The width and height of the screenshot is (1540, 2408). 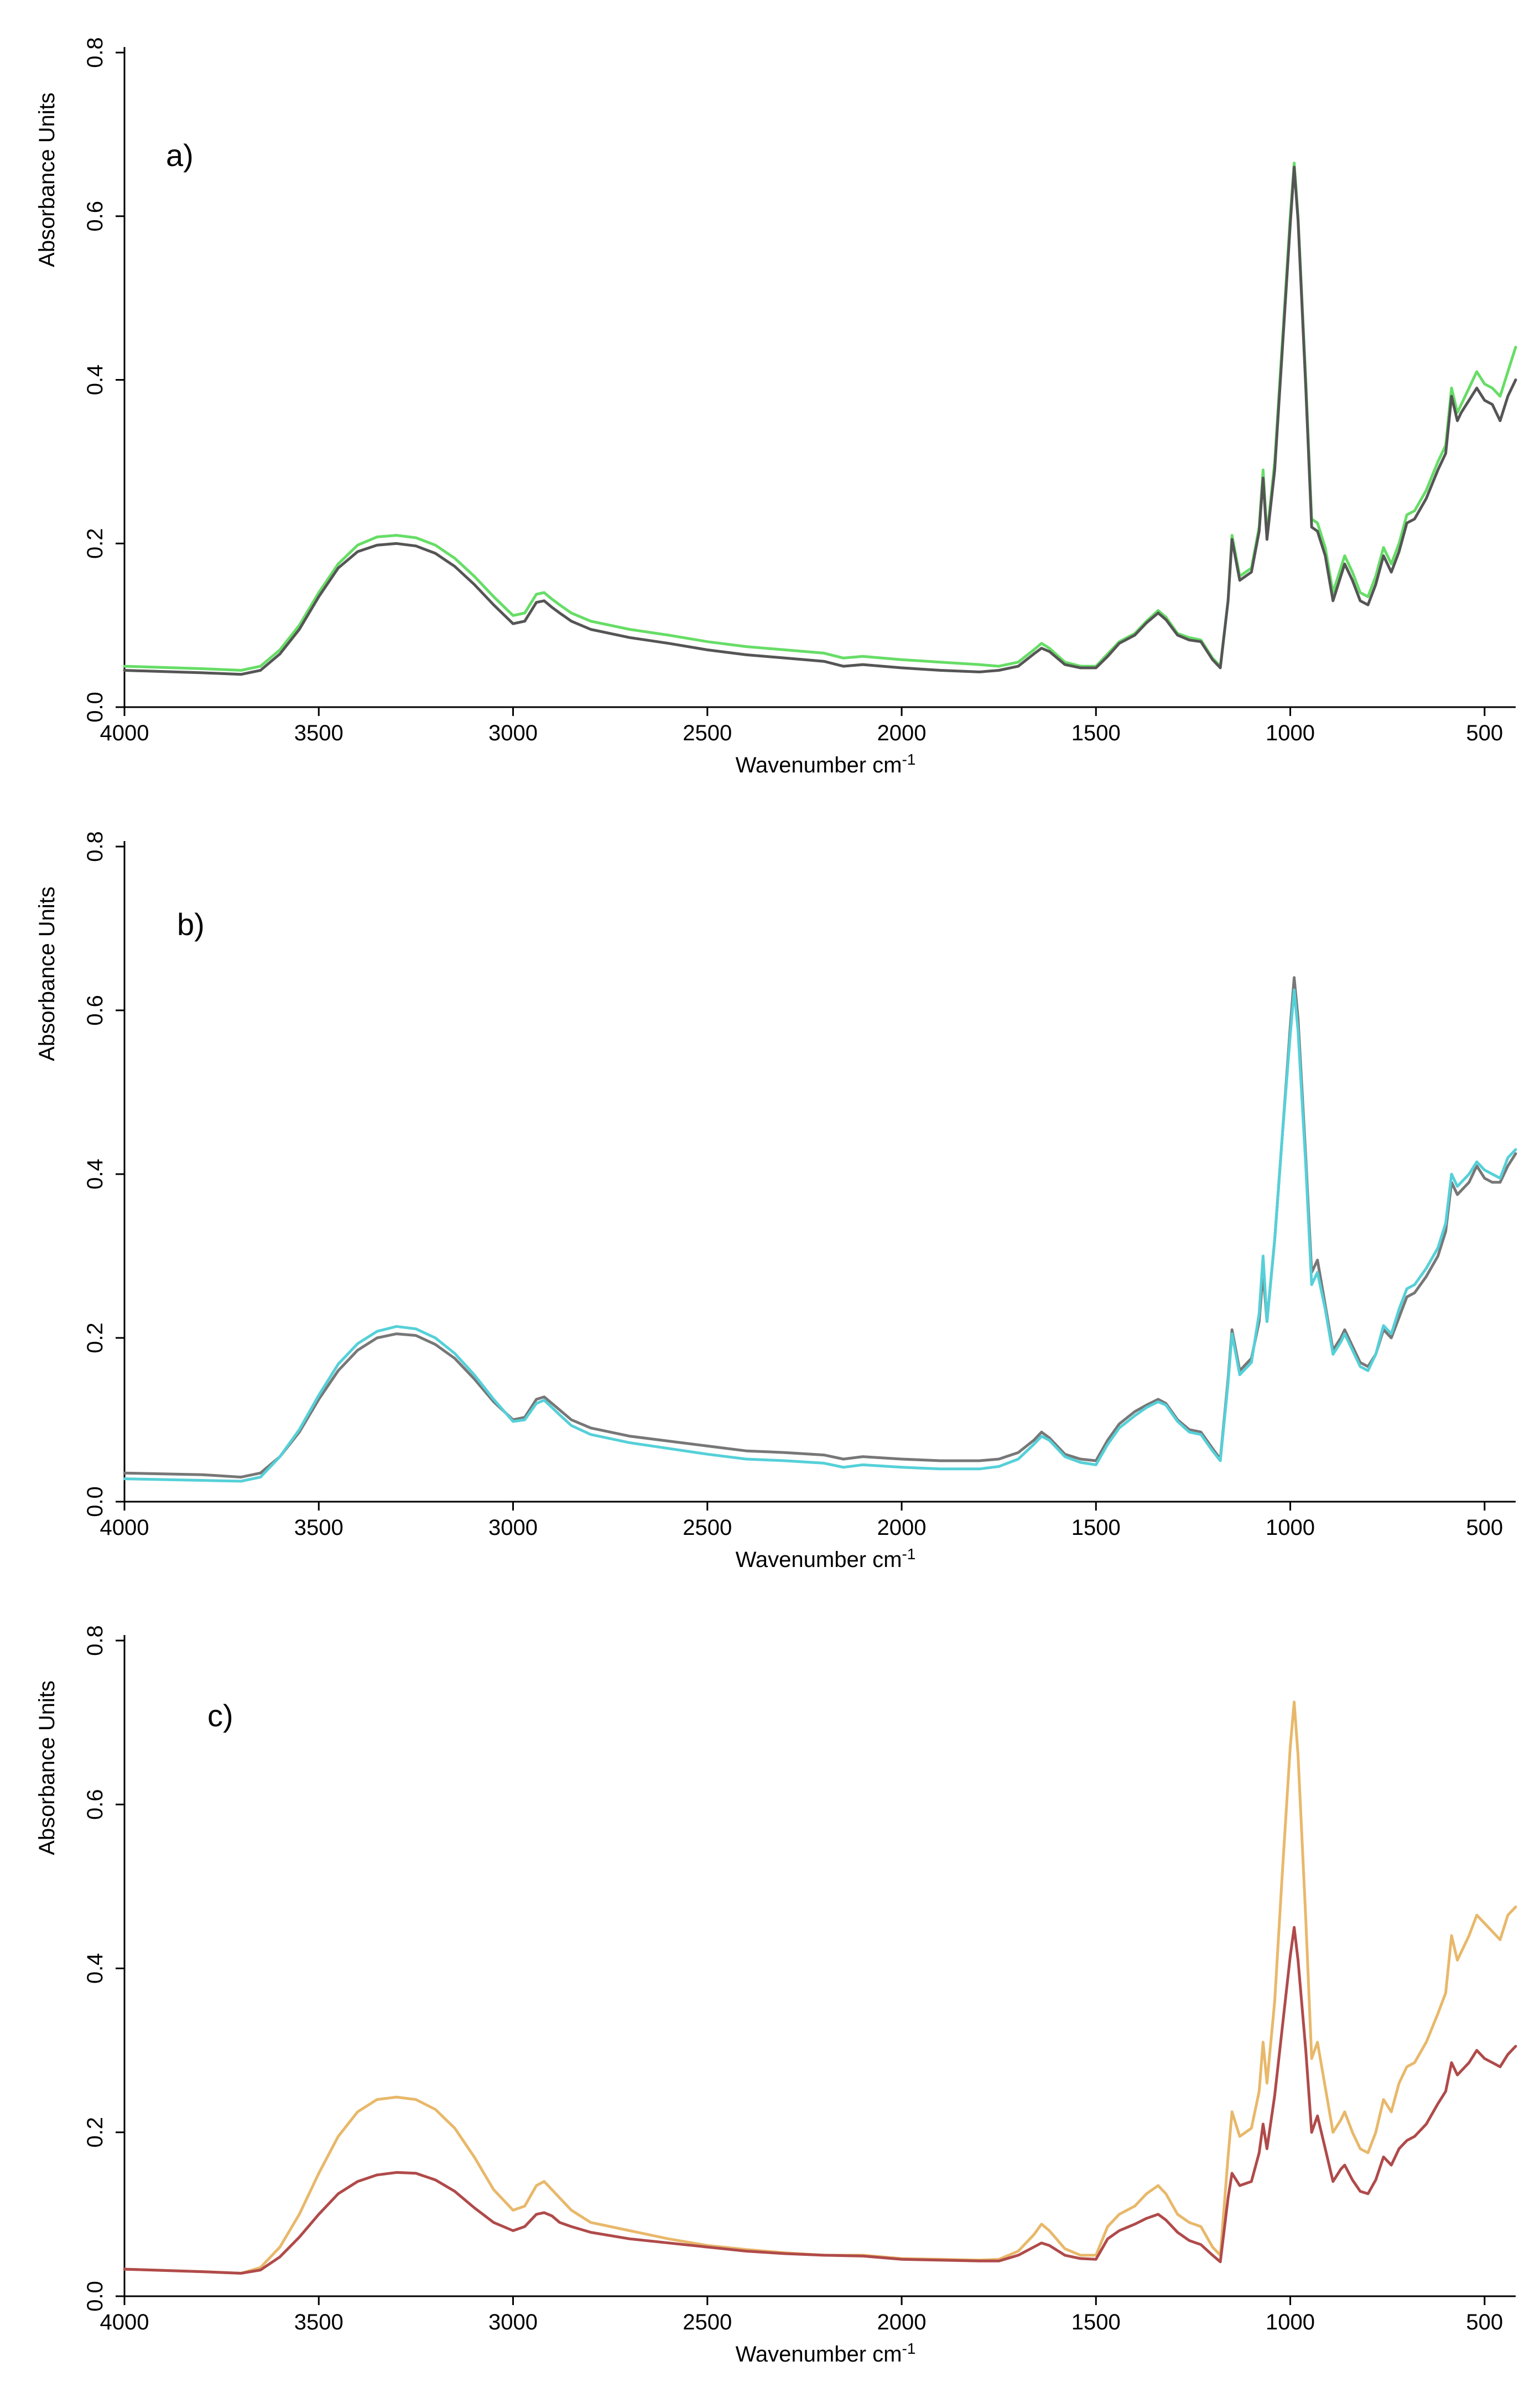 I want to click on panel-label: a), so click(x=180, y=155).